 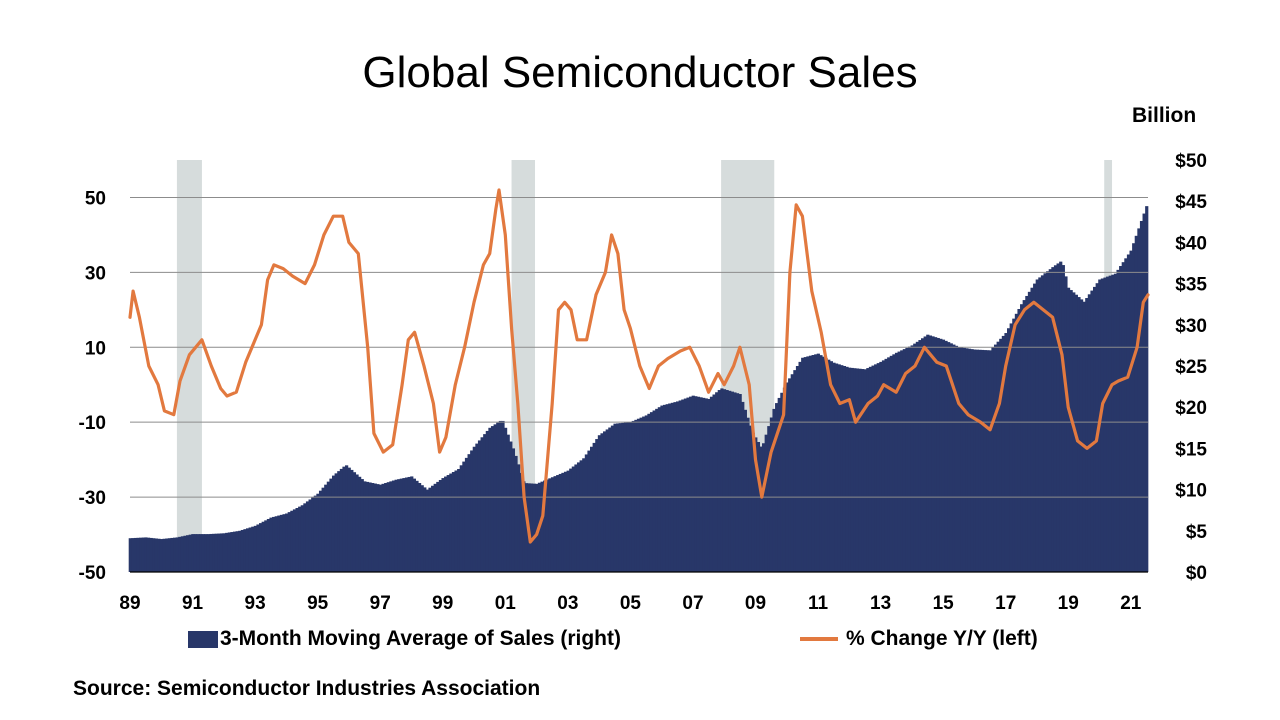 I want to click on left-axis-tick-label: -10, so click(x=92, y=423).